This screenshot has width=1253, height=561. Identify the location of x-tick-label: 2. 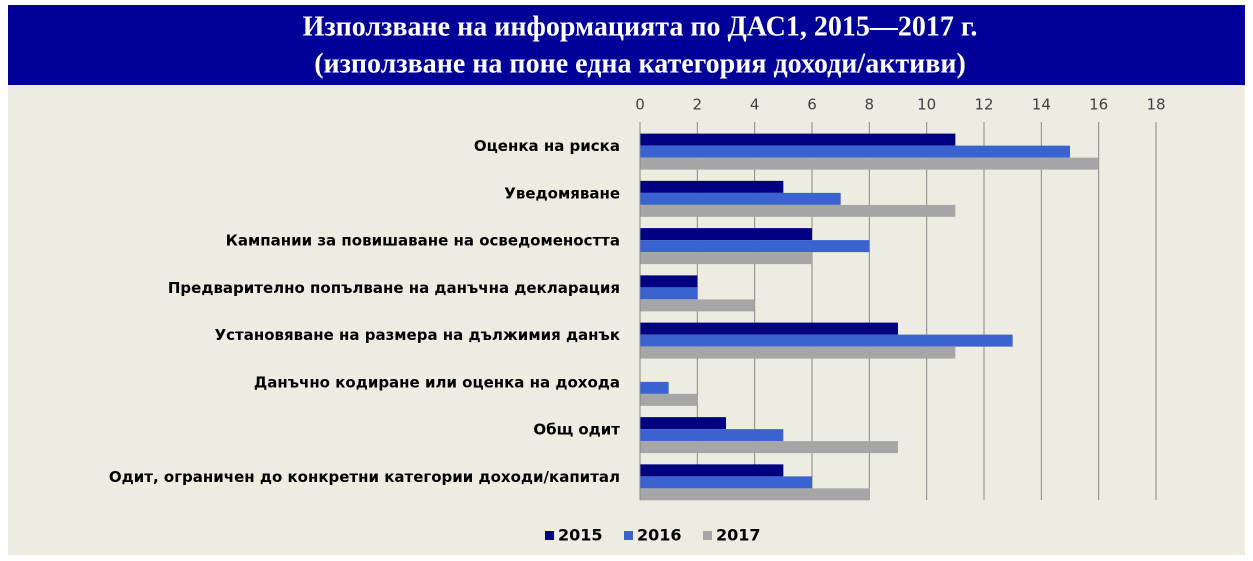
(698, 105).